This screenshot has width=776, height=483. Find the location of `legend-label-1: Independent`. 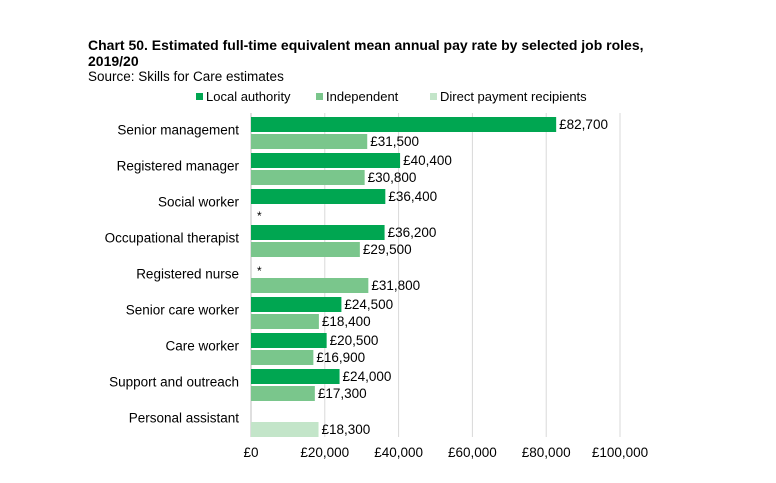

legend-label-1: Independent is located at coordinates (362, 96).